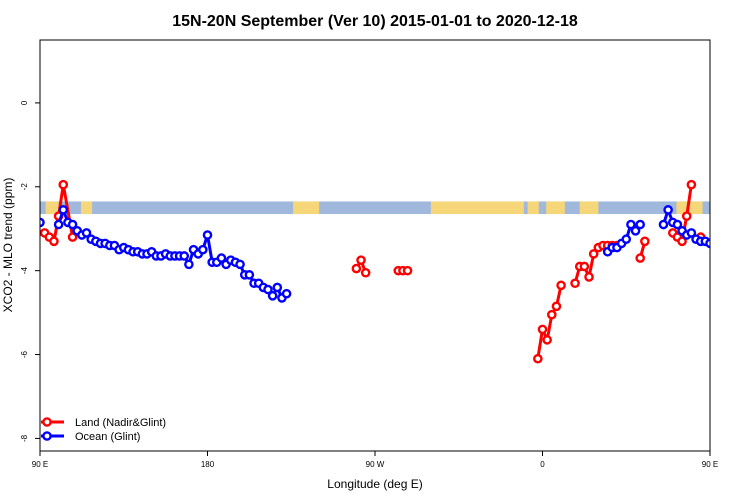 The image size is (750, 500). Describe the element at coordinates (24, 438) in the screenshot. I see `y-tick-label: -8` at that location.